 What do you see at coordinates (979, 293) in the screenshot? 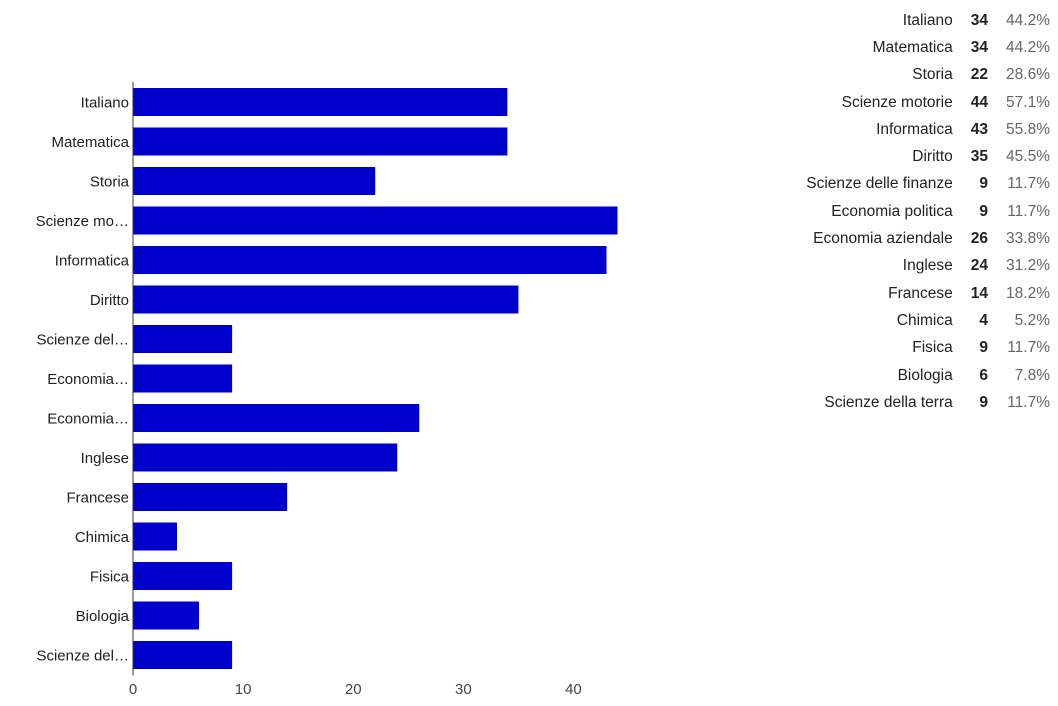
I see `summary-count: 14` at bounding box center [979, 293].